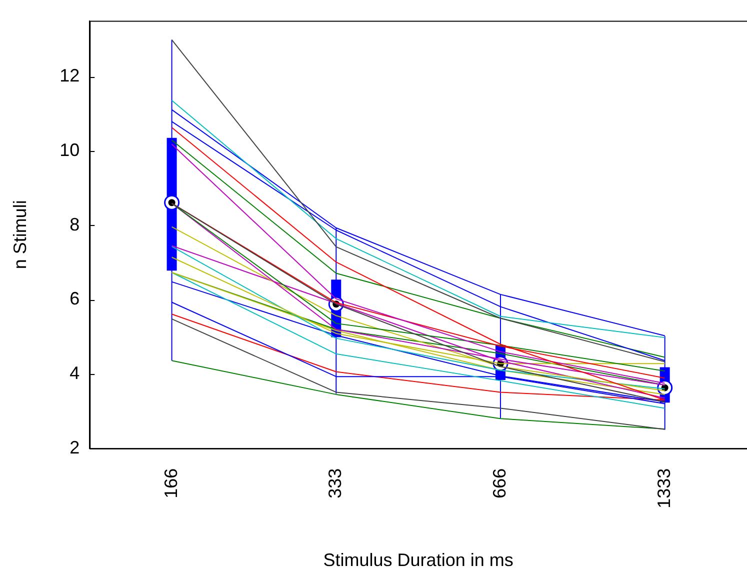 The height and width of the screenshot is (576, 747). Describe the element at coordinates (75, 298) in the screenshot. I see `y-tick-label: 6` at that location.